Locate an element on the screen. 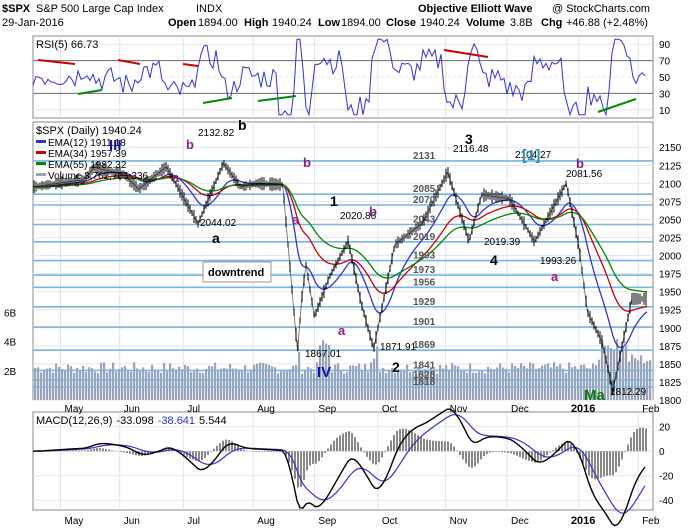 This screenshot has height=530, width=700. price-tick-label: 1925 is located at coordinates (670, 311).